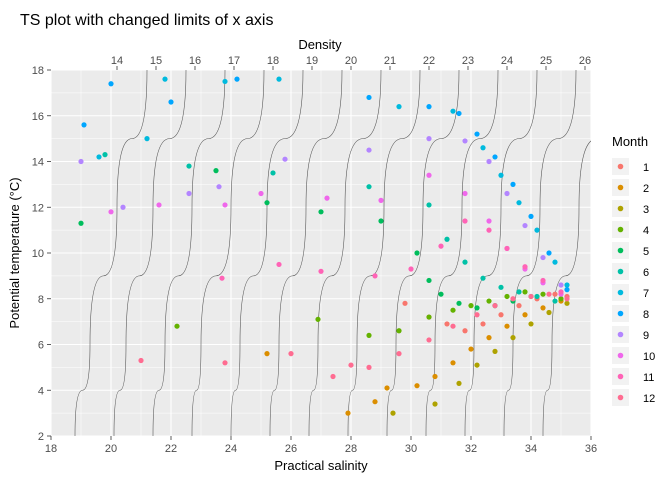  Describe the element at coordinates (546, 61) in the screenshot. I see `density-label: 25` at that location.